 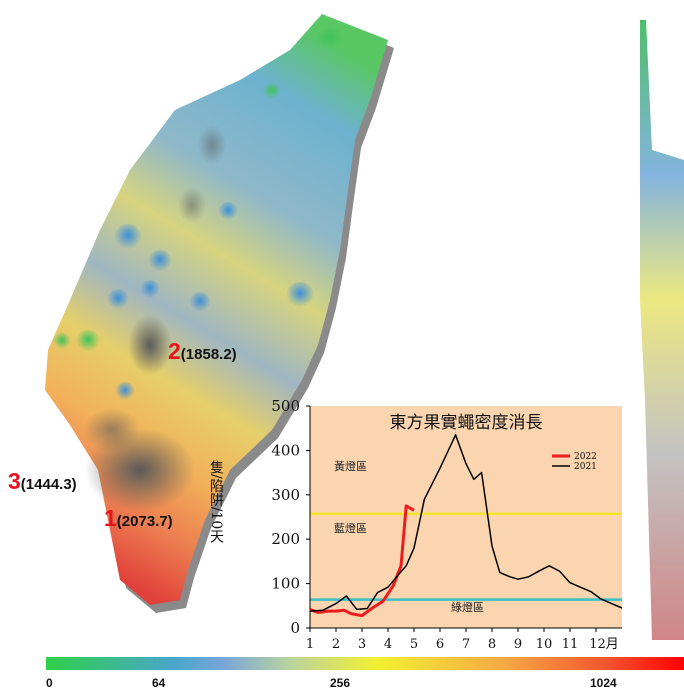 I want to click on x-tick-label: 2, so click(x=336, y=644).